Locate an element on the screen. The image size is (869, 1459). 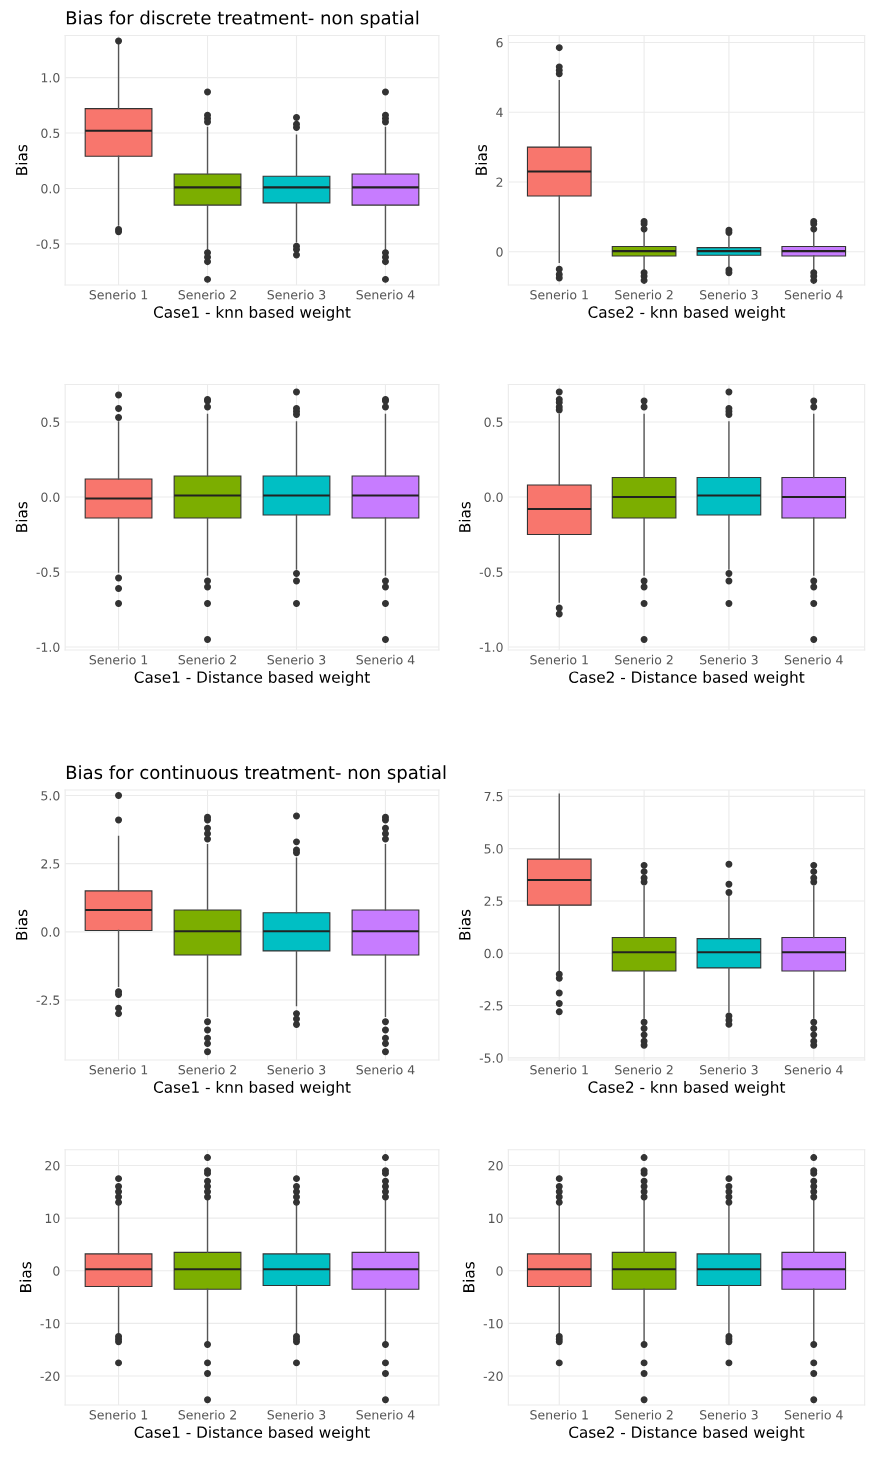
y-tick-label: 2 is located at coordinates (499, 182).